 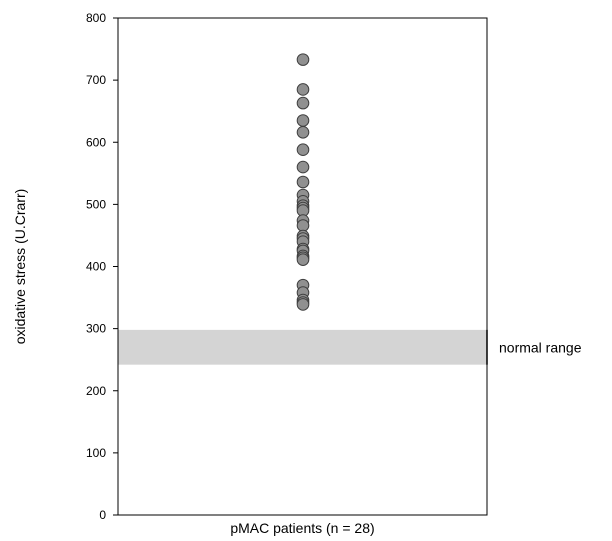 What do you see at coordinates (102, 515) in the screenshot?
I see `y-tick-label: 0` at bounding box center [102, 515].